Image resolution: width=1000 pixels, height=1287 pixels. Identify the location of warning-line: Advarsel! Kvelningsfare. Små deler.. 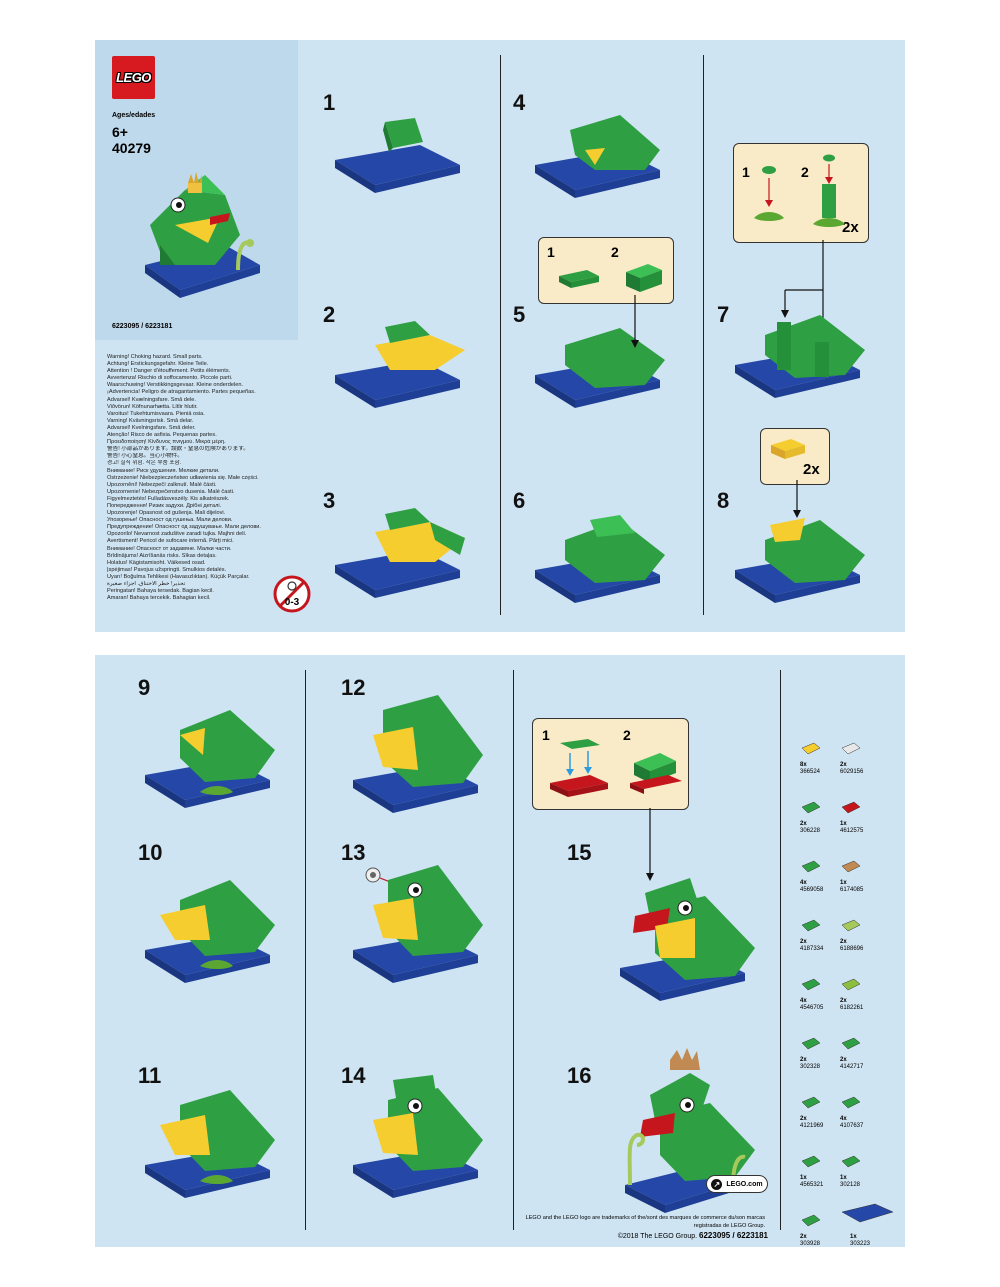
(151, 427).